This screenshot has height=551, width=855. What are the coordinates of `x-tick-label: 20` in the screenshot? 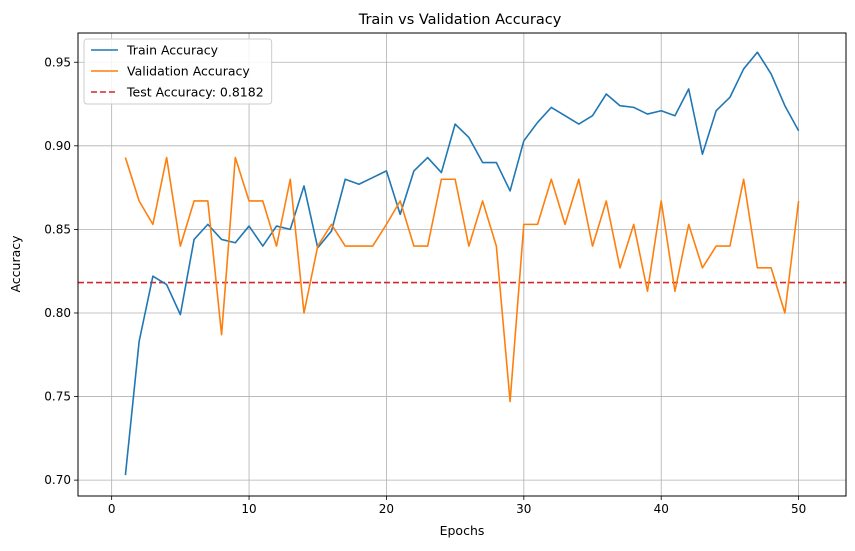 It's located at (386, 509).